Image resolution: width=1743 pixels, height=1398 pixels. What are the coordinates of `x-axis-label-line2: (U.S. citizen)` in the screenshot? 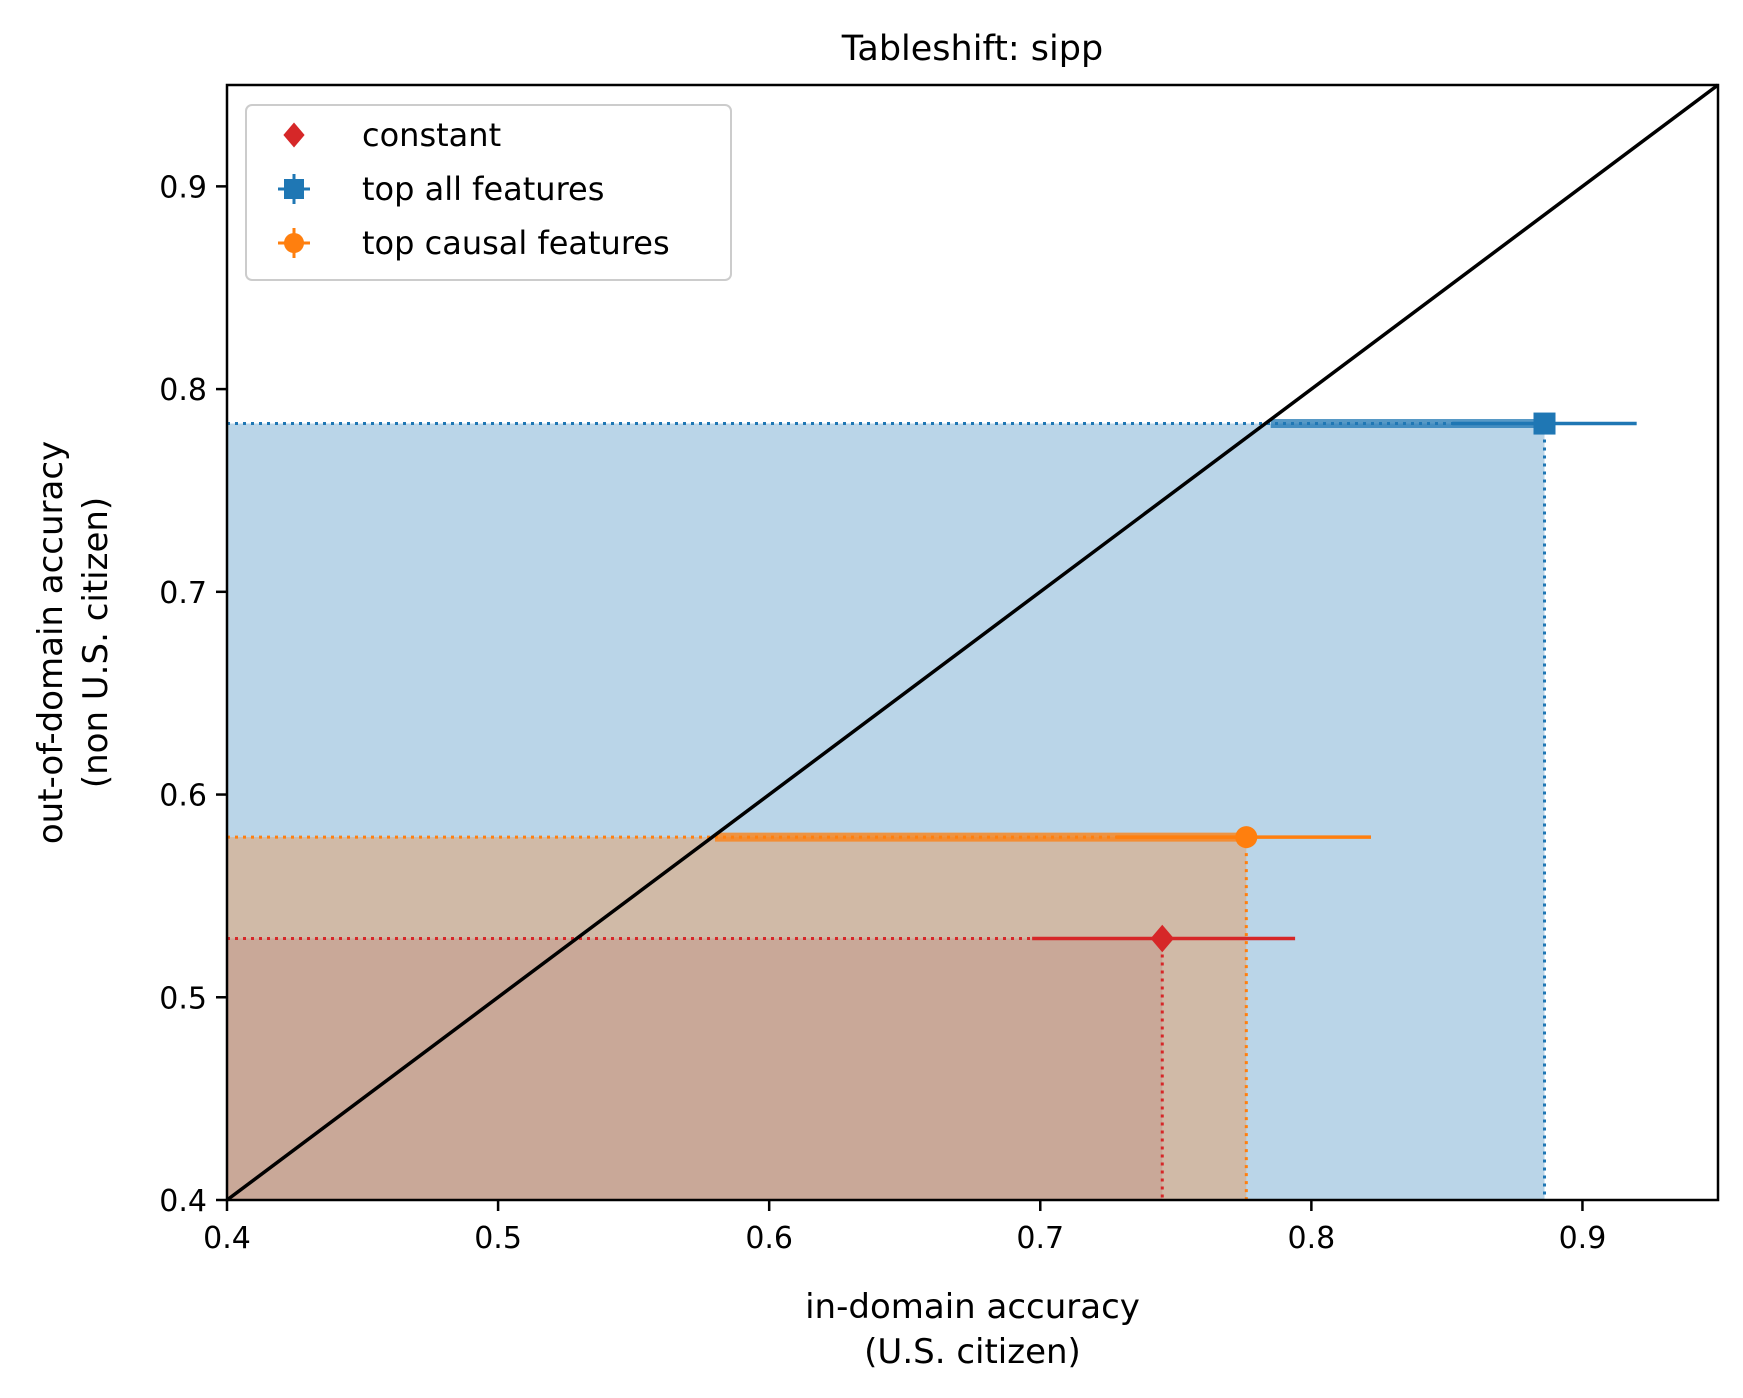 It's located at (972, 1352).